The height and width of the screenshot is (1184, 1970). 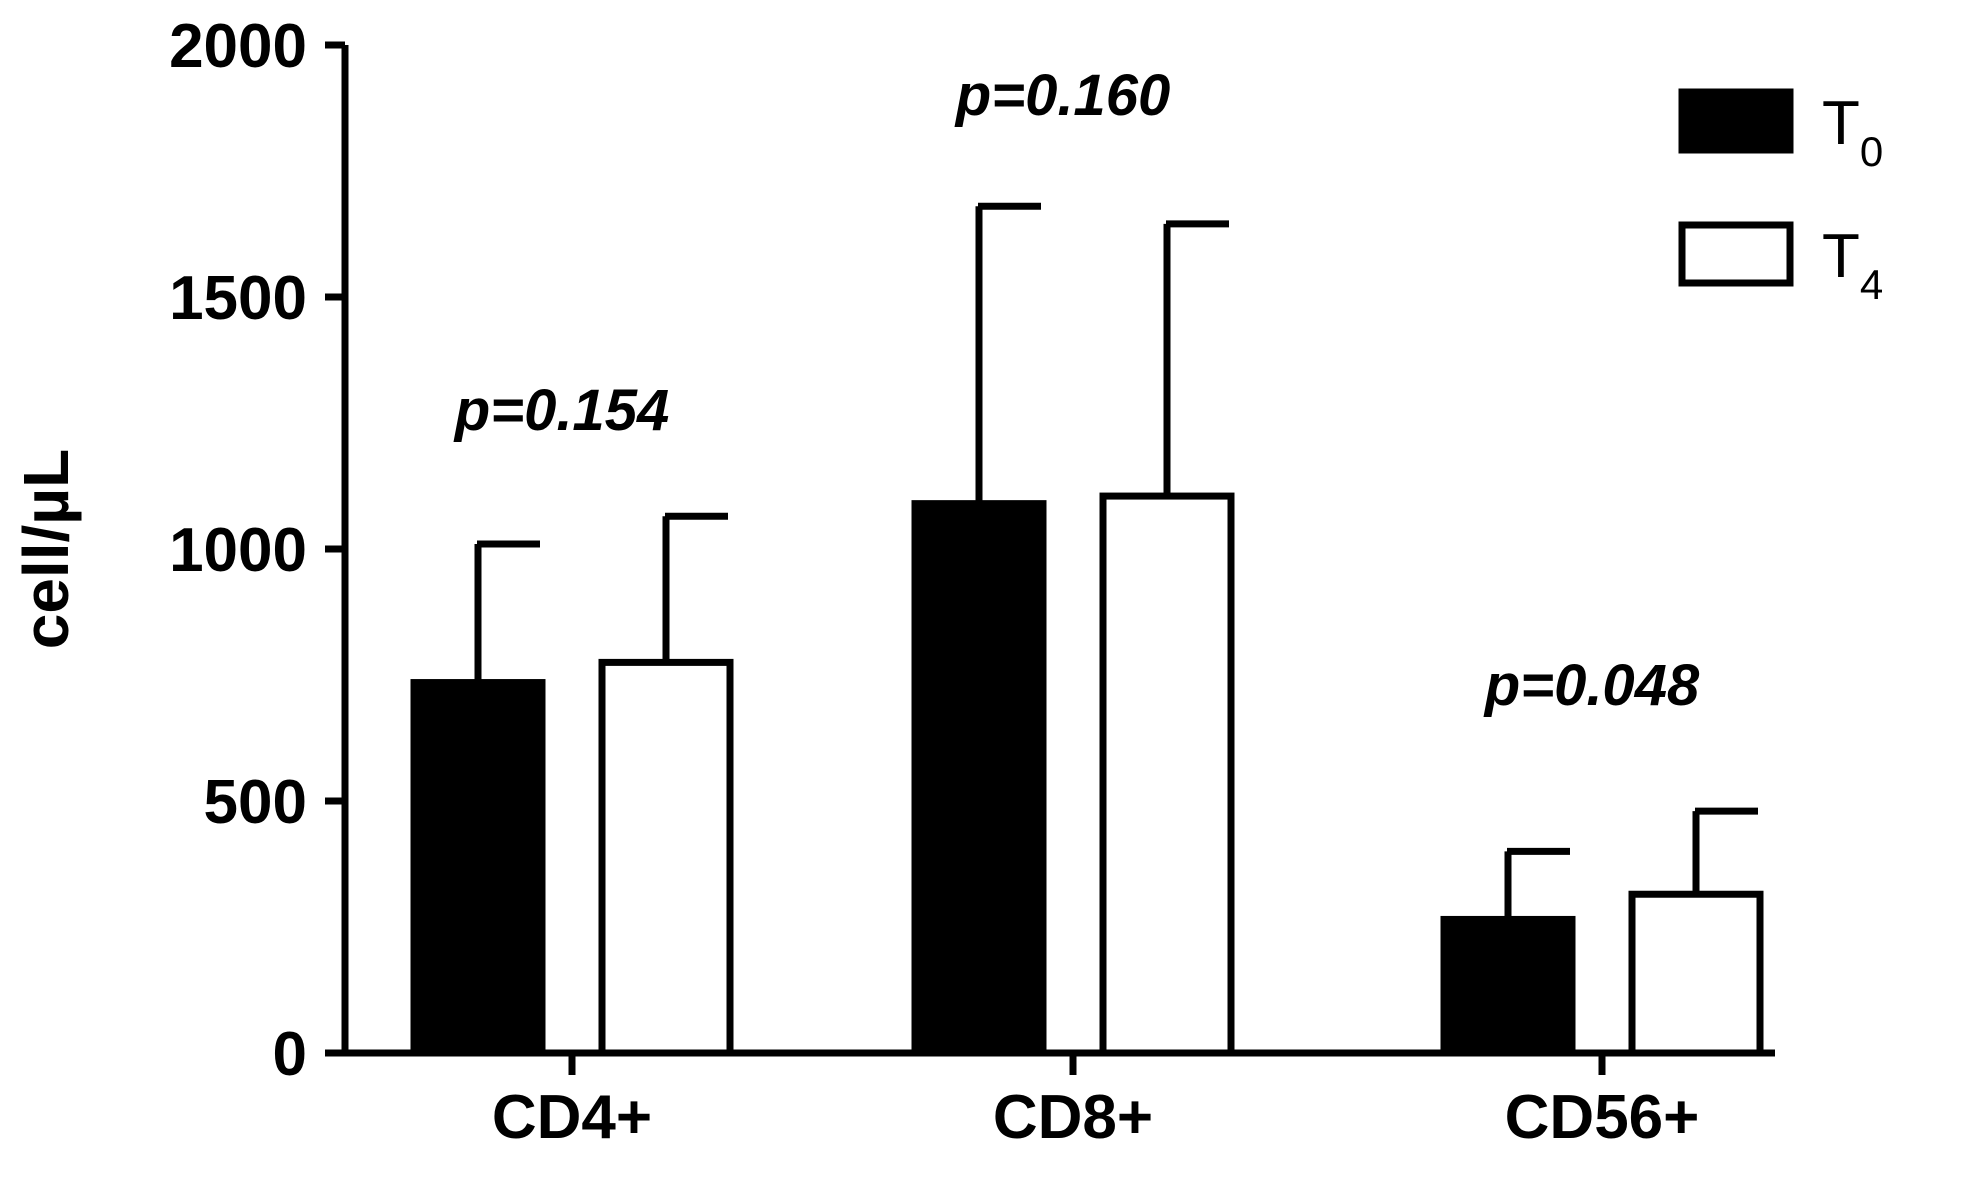 I want to click on y-tick-label: 1500, so click(x=238, y=298).